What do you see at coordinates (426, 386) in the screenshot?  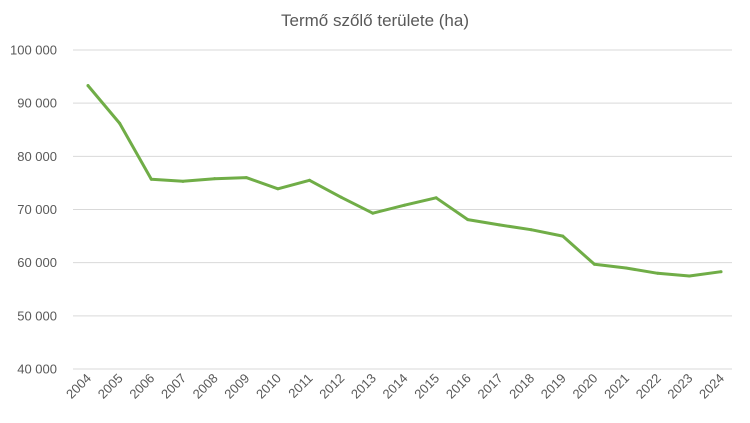 I see `x-tick-label: 2015` at bounding box center [426, 386].